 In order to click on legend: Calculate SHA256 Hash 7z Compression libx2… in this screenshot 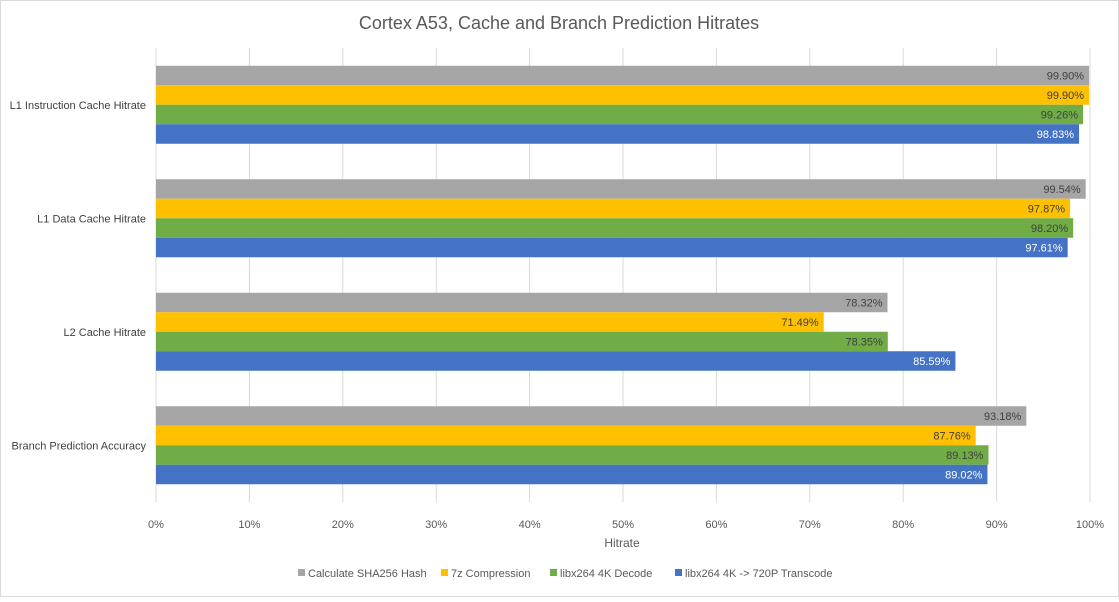, I will do `click(565, 574)`.